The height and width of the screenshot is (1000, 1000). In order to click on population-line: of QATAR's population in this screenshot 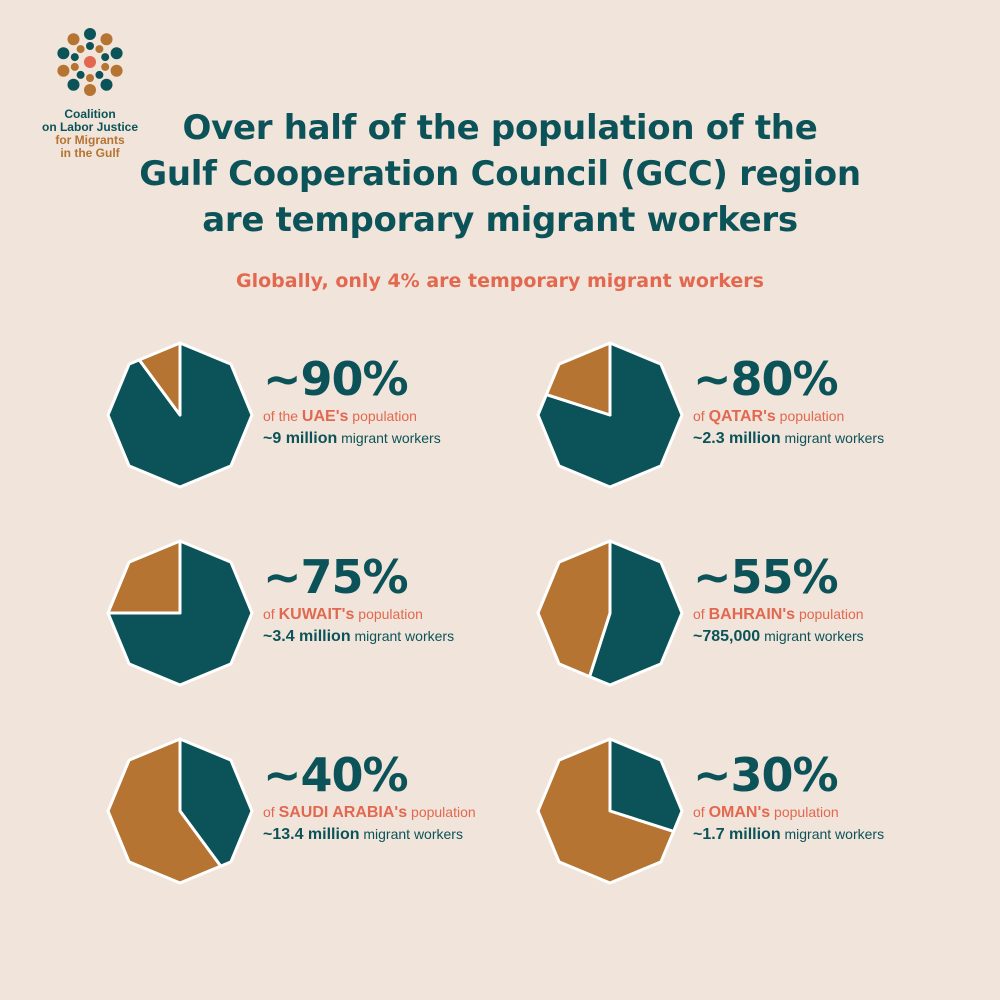, I will do `click(788, 416)`.